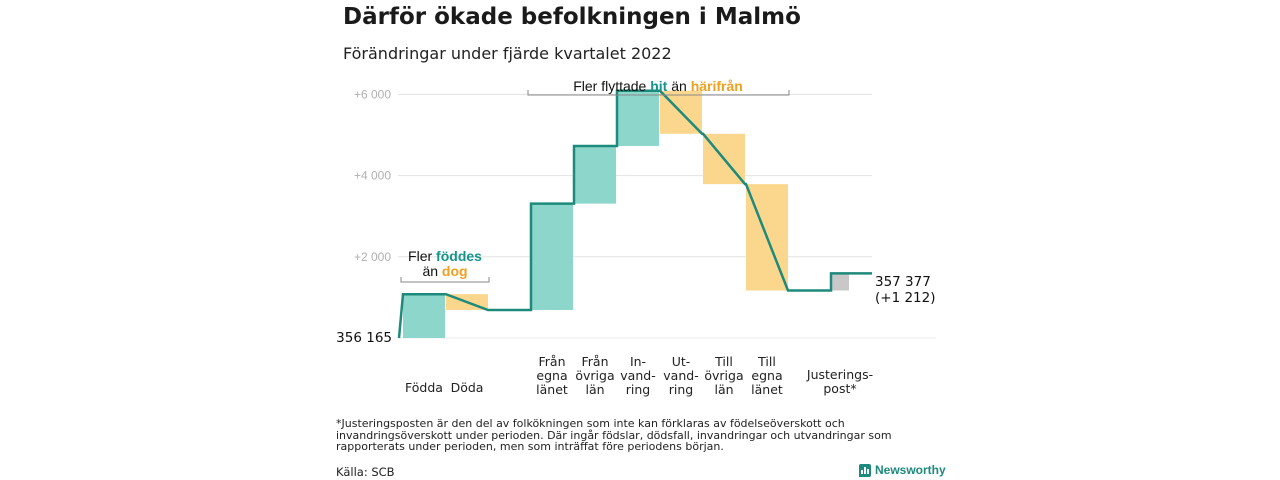  I want to click on brand-logo: Newsworthy, so click(902, 470).